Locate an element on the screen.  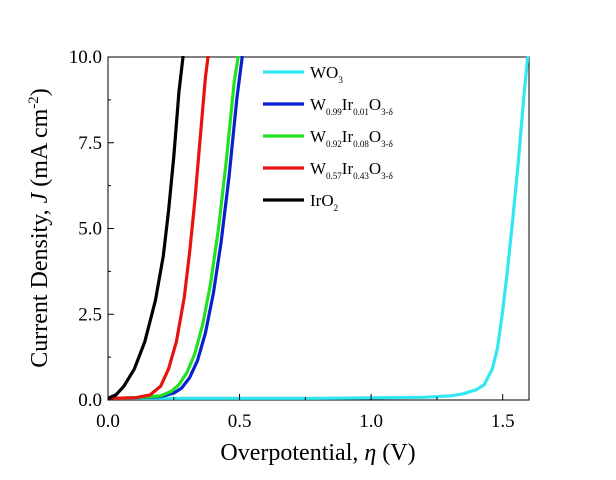
x-tick-label-2: 1.0 is located at coordinates (371, 421).